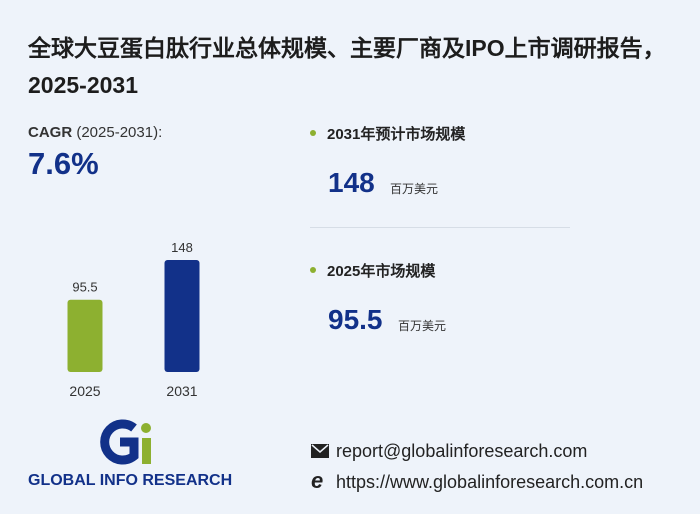  I want to click on logo-i, so click(146, 451).